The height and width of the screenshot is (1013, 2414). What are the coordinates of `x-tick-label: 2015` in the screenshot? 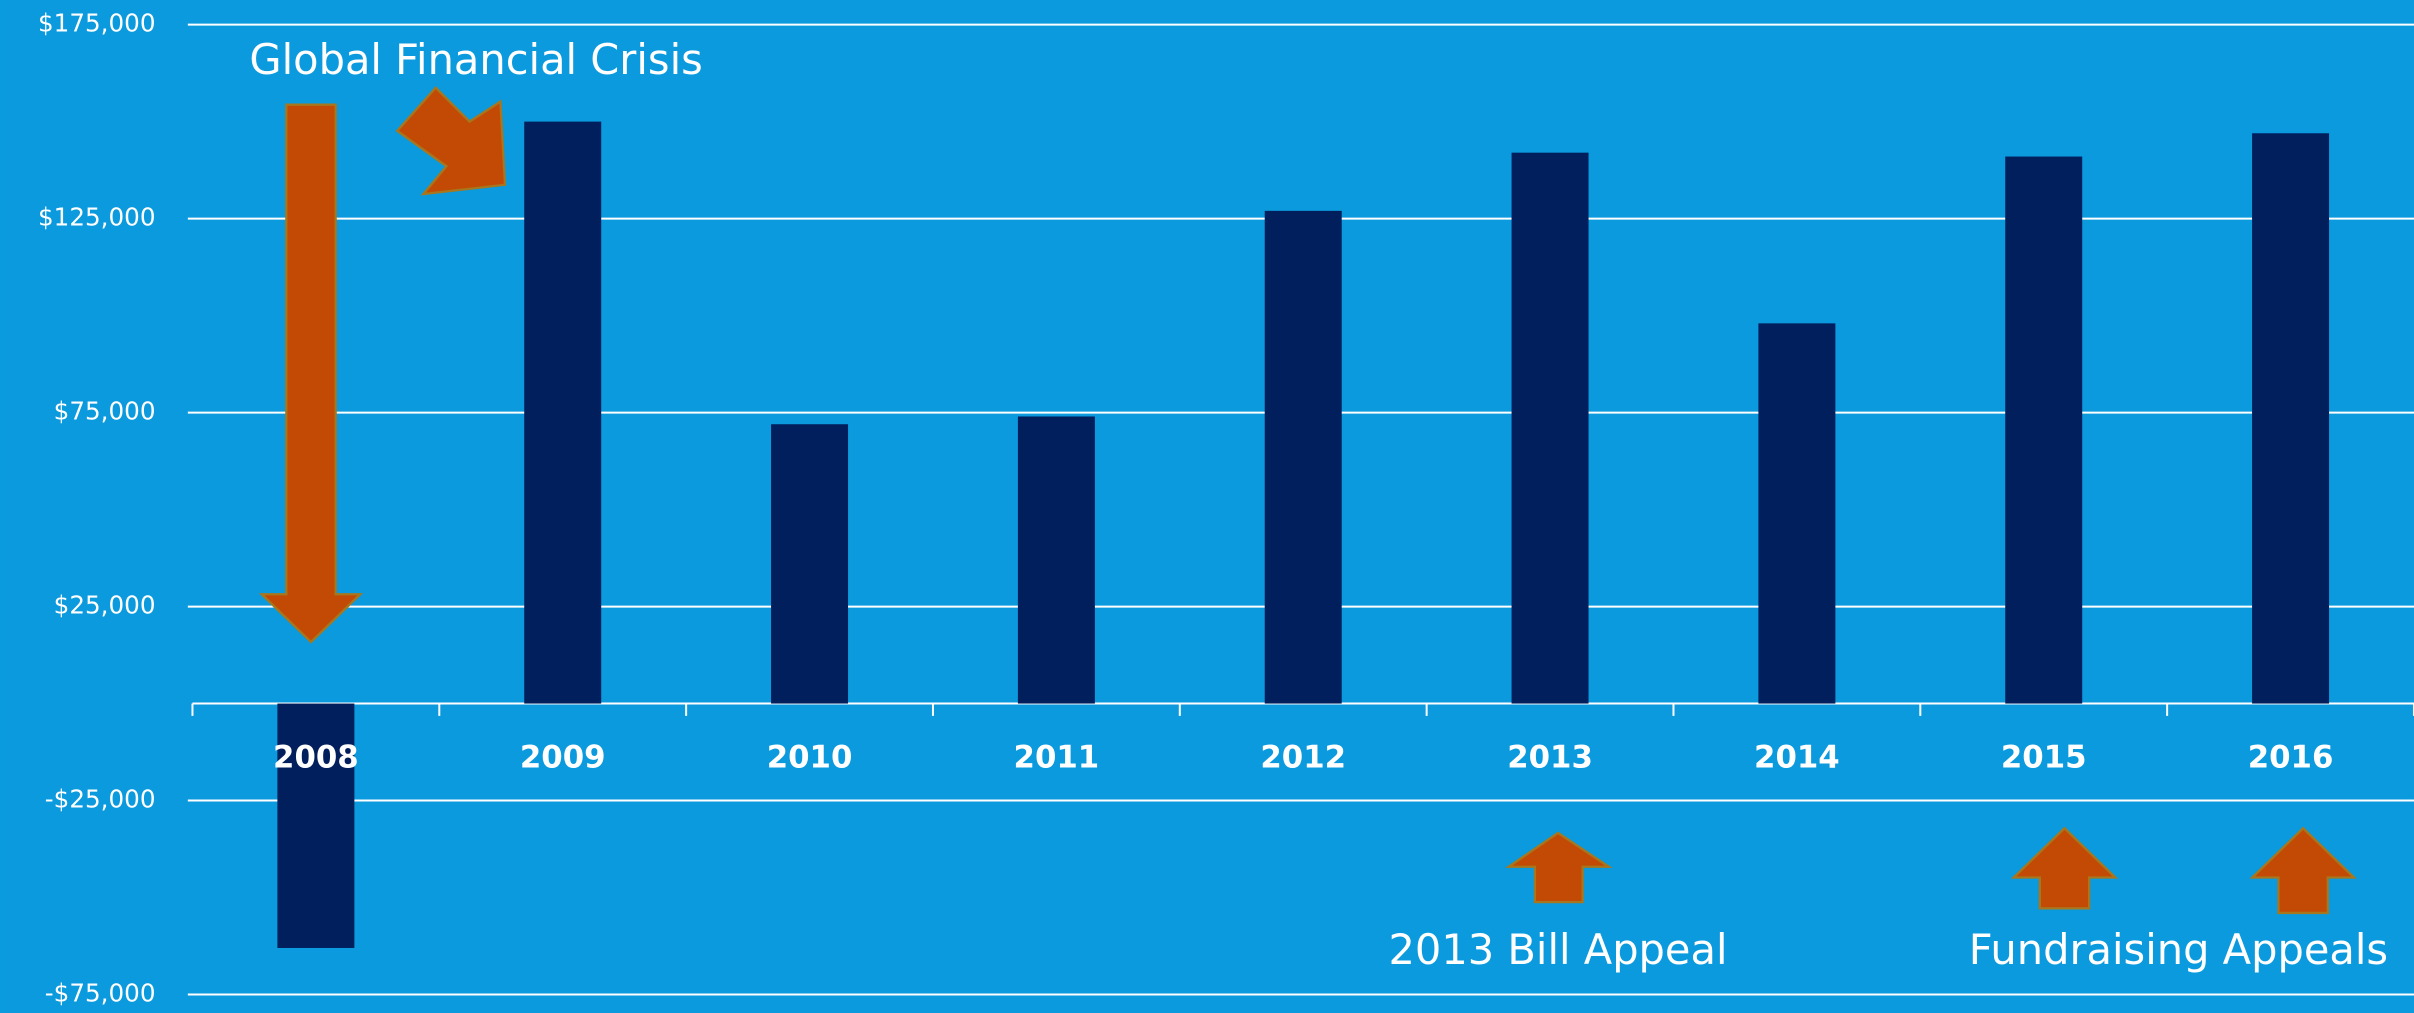 It's located at (2044, 757).